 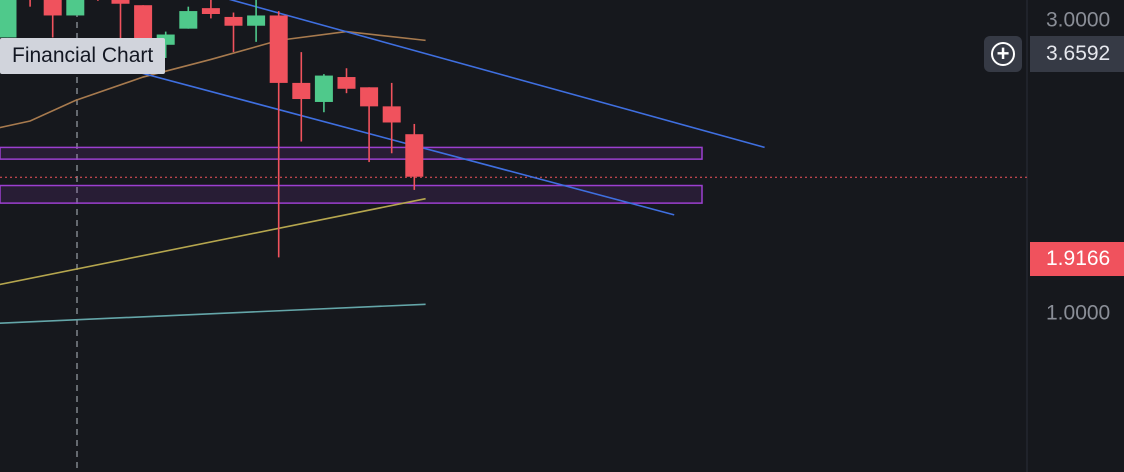 I want to click on current-price-label: 1.9166, so click(x=1077, y=259).